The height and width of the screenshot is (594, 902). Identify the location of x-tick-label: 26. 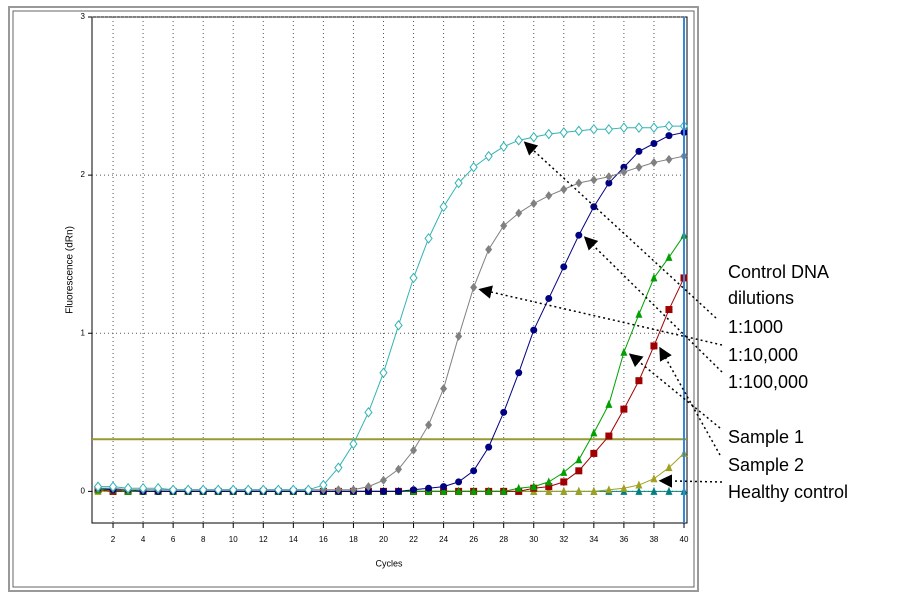
(473, 539).